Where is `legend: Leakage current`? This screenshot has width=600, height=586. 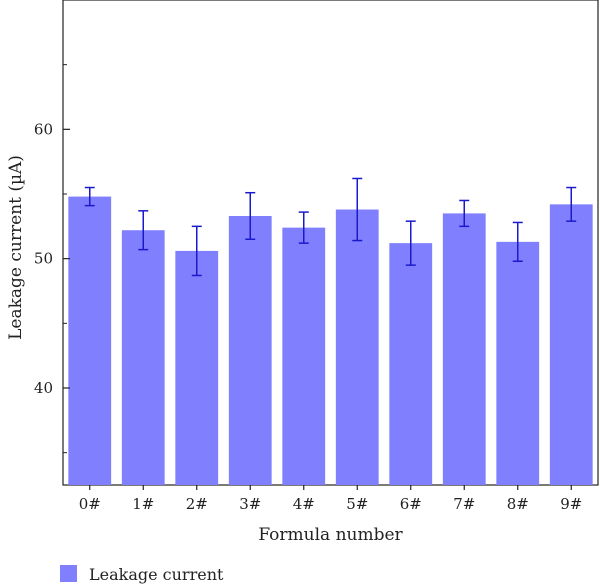 legend: Leakage current is located at coordinates (142, 574).